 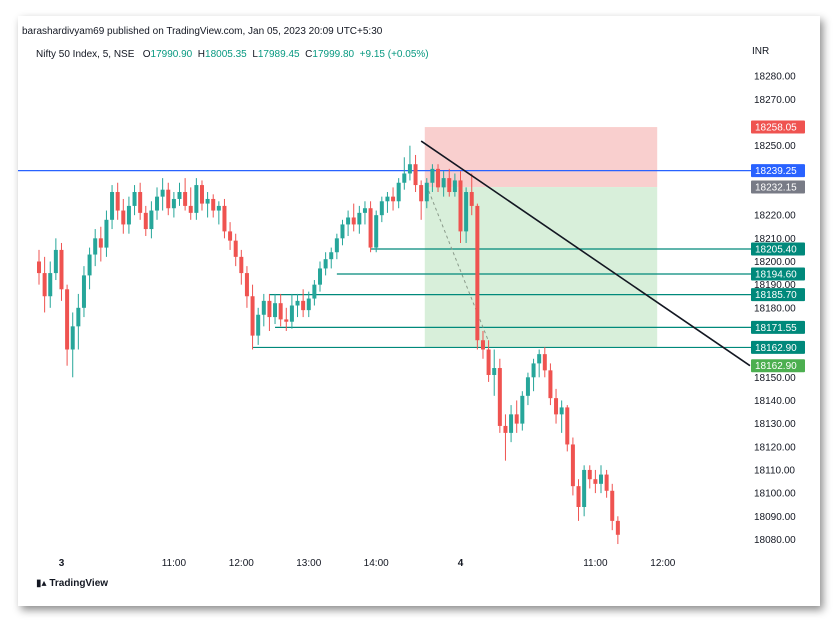 I want to click on tradingview-logo: ▮▴ TradingView, so click(x=72, y=583).